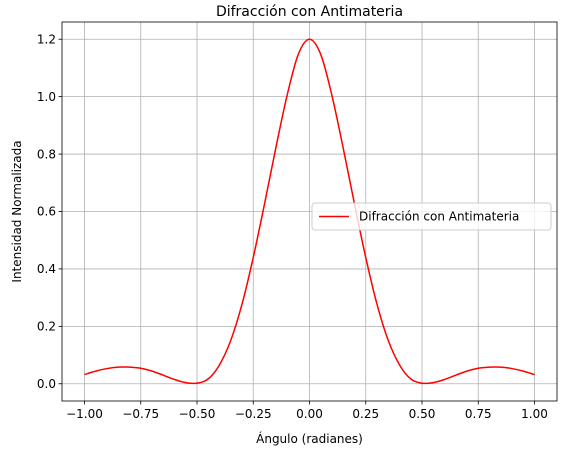  I want to click on x-tick-label: 1.00, so click(534, 414).